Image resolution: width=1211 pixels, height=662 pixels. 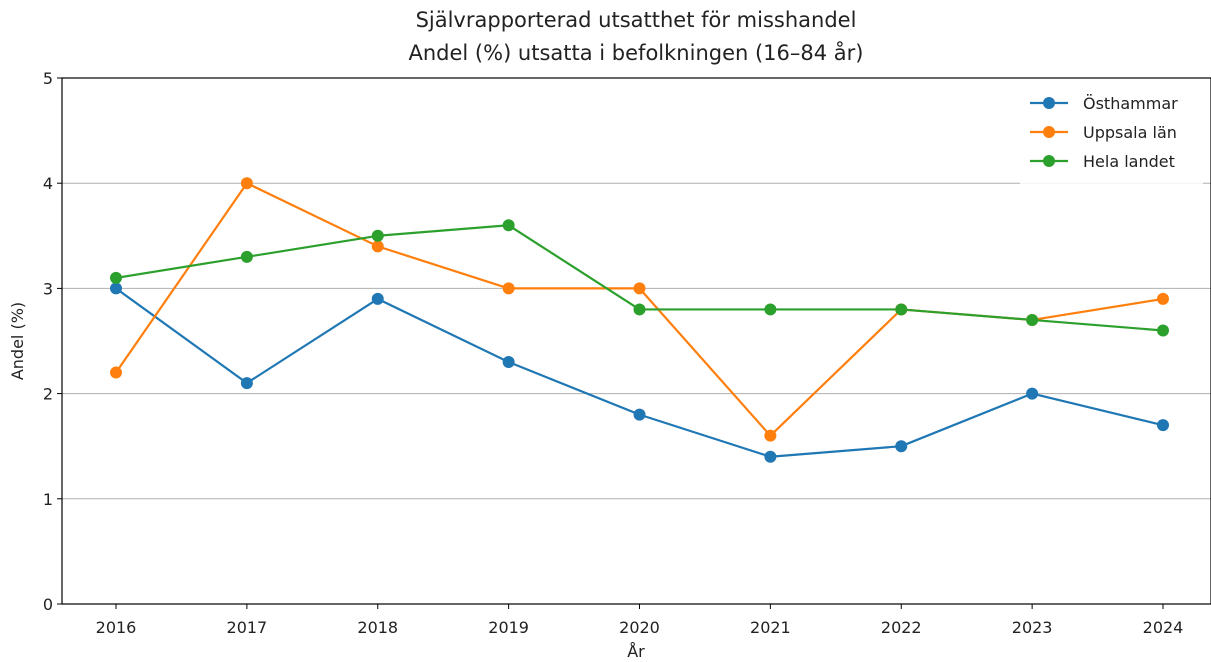 What do you see at coordinates (1032, 627) in the screenshot?
I see `x-tick-label: 2023` at bounding box center [1032, 627].